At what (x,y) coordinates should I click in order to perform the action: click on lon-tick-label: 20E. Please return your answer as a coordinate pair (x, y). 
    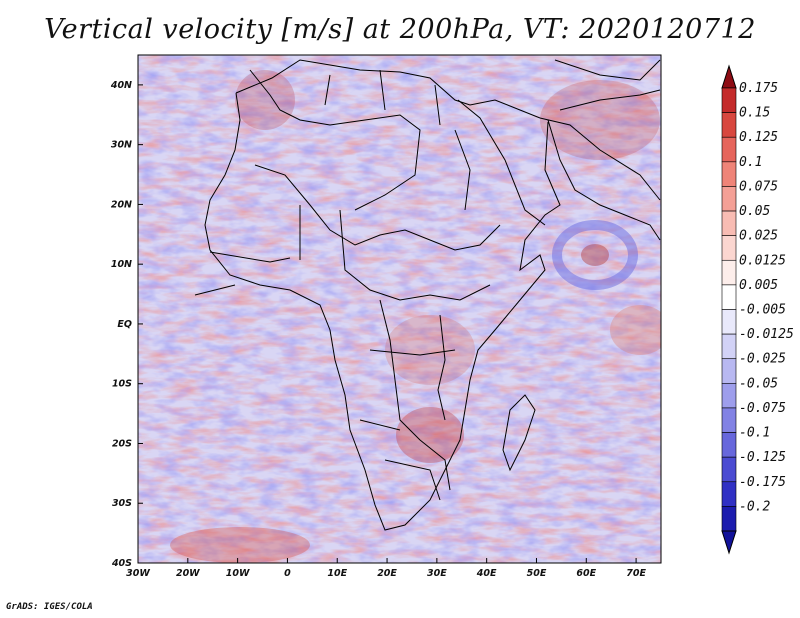
    Looking at the image, I should click on (387, 573).